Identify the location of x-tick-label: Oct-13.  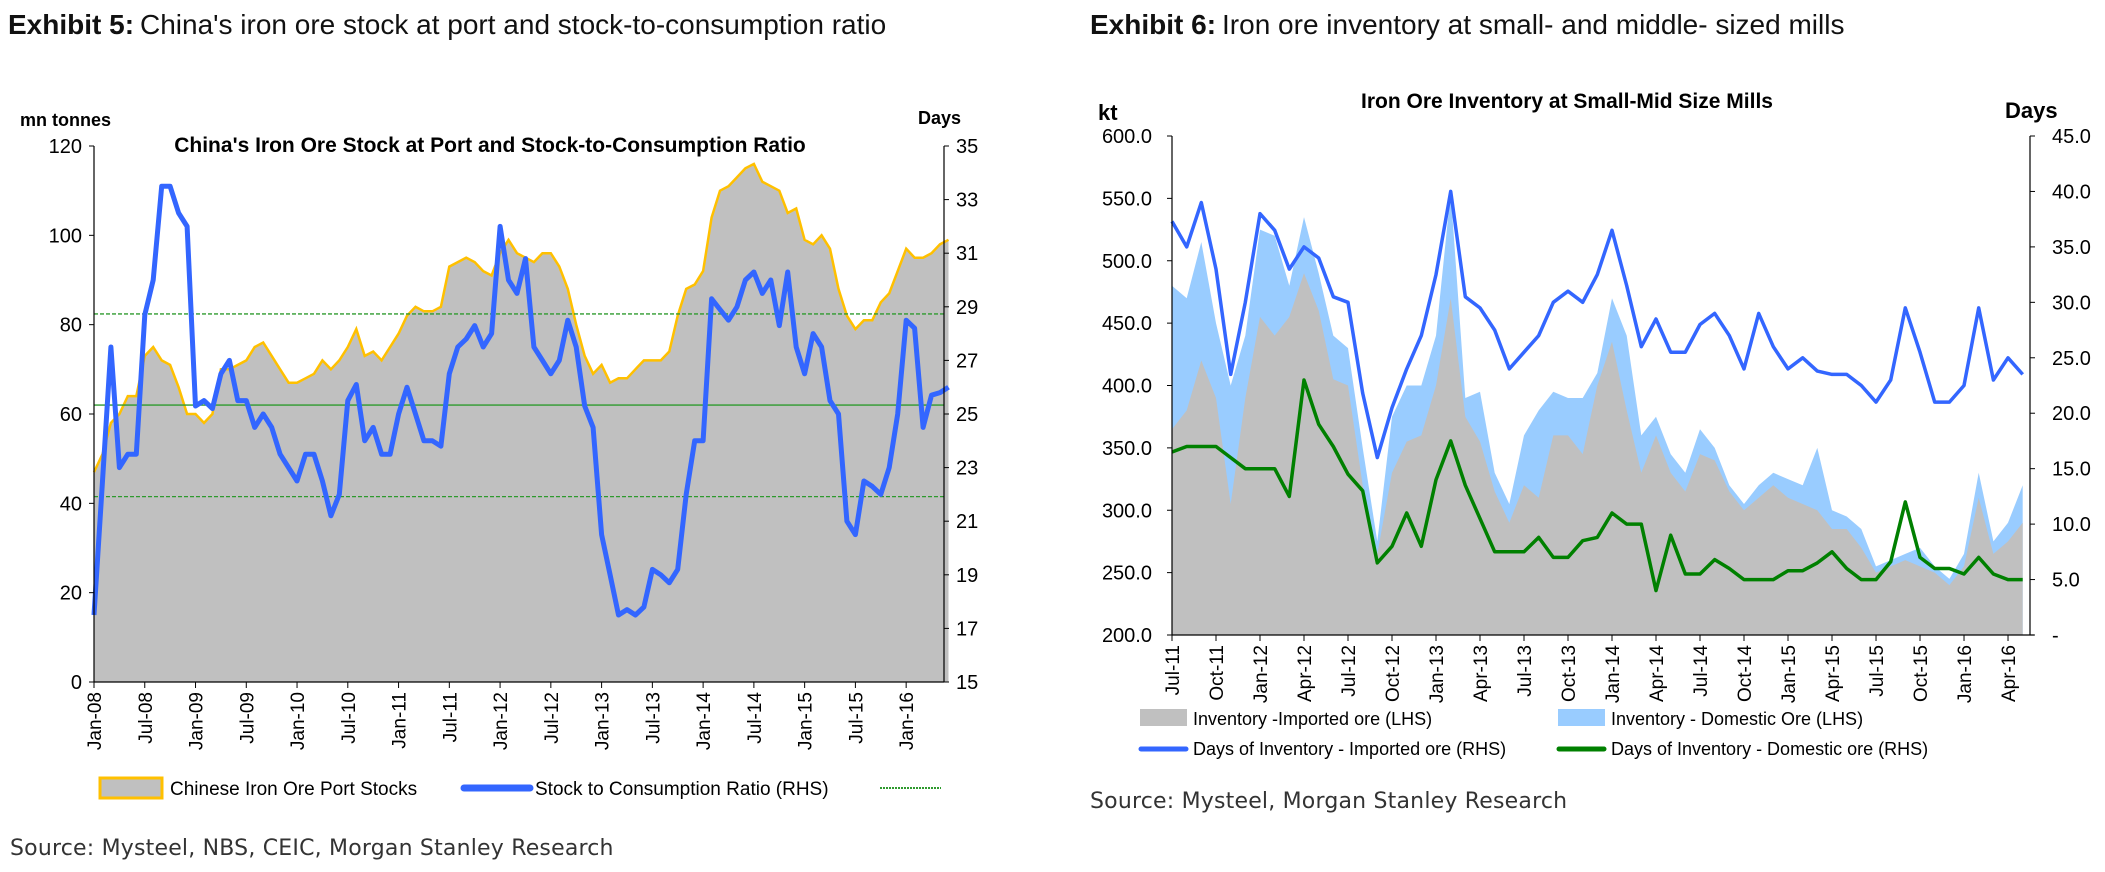
(1569, 673).